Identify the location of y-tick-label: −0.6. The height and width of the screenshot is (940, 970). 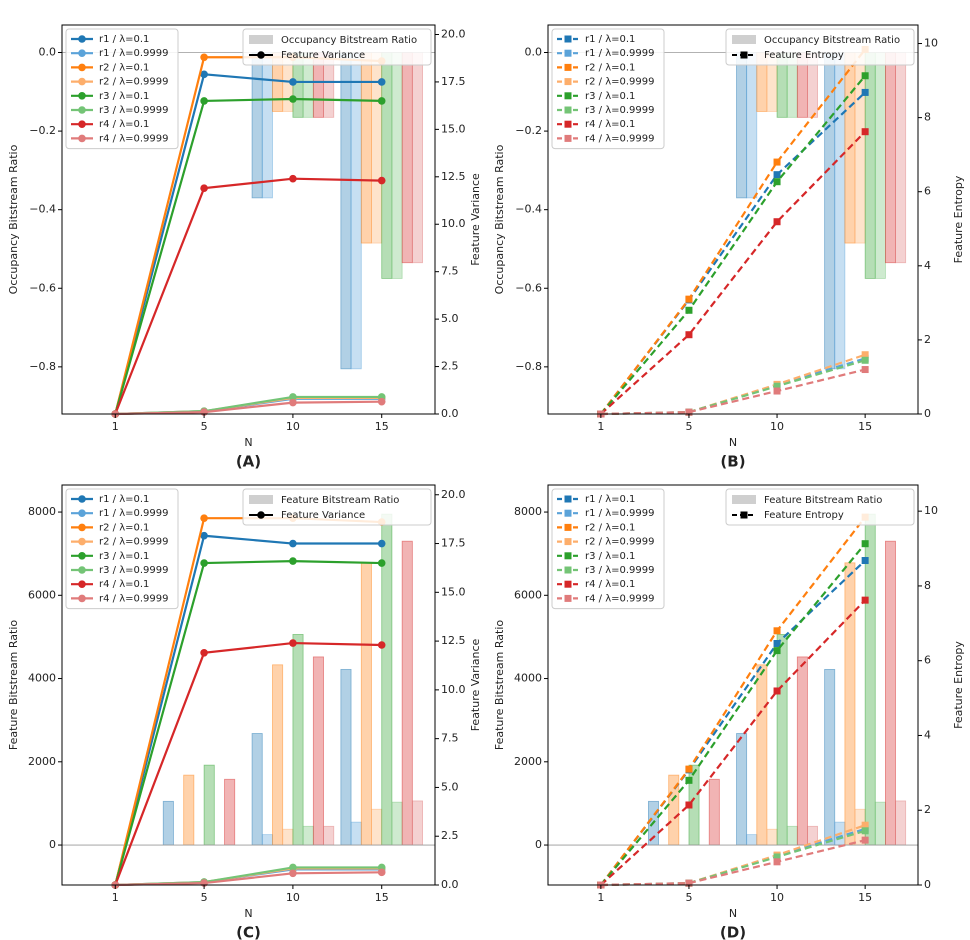
(42, 287).